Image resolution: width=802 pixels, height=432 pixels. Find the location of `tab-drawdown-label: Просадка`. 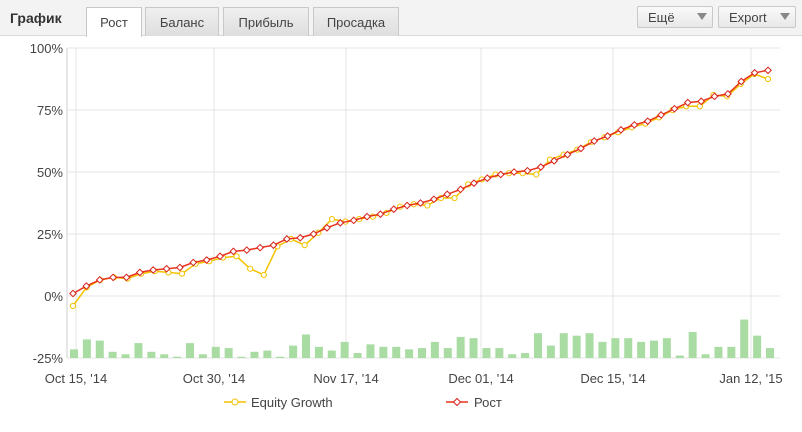

tab-drawdown-label: Просадка is located at coordinates (356, 22).